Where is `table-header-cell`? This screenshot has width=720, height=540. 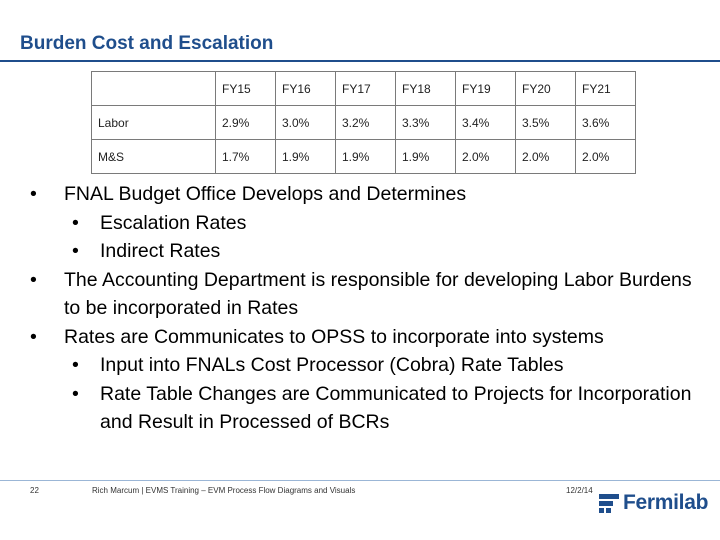
table-header-cell is located at coordinates (153, 88).